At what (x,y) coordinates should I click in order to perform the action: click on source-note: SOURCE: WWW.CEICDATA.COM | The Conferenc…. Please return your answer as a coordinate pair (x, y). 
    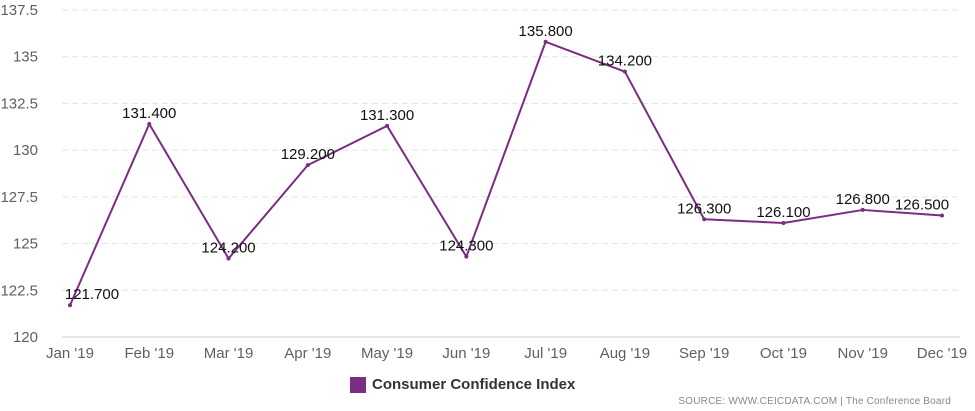
    Looking at the image, I should click on (814, 401).